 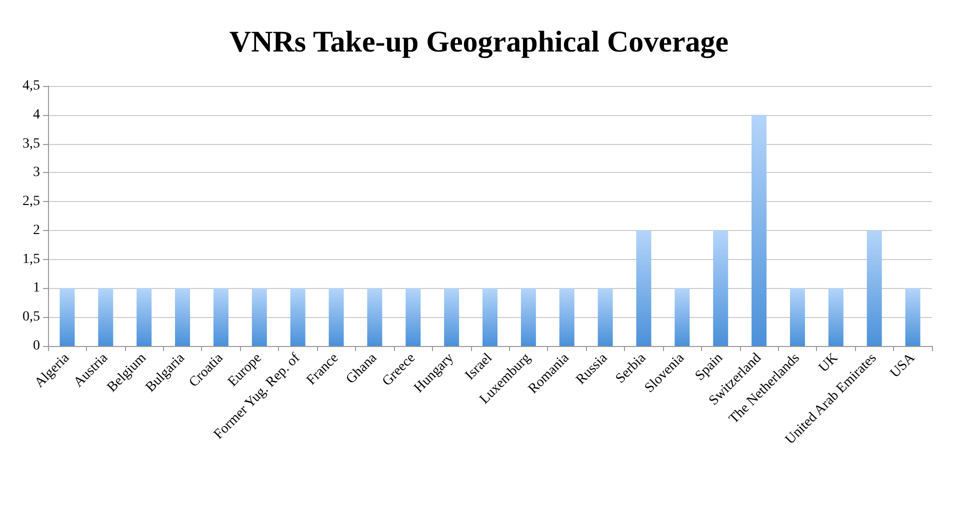 I want to click on y-tick-label: 4,5, so click(x=31, y=86).